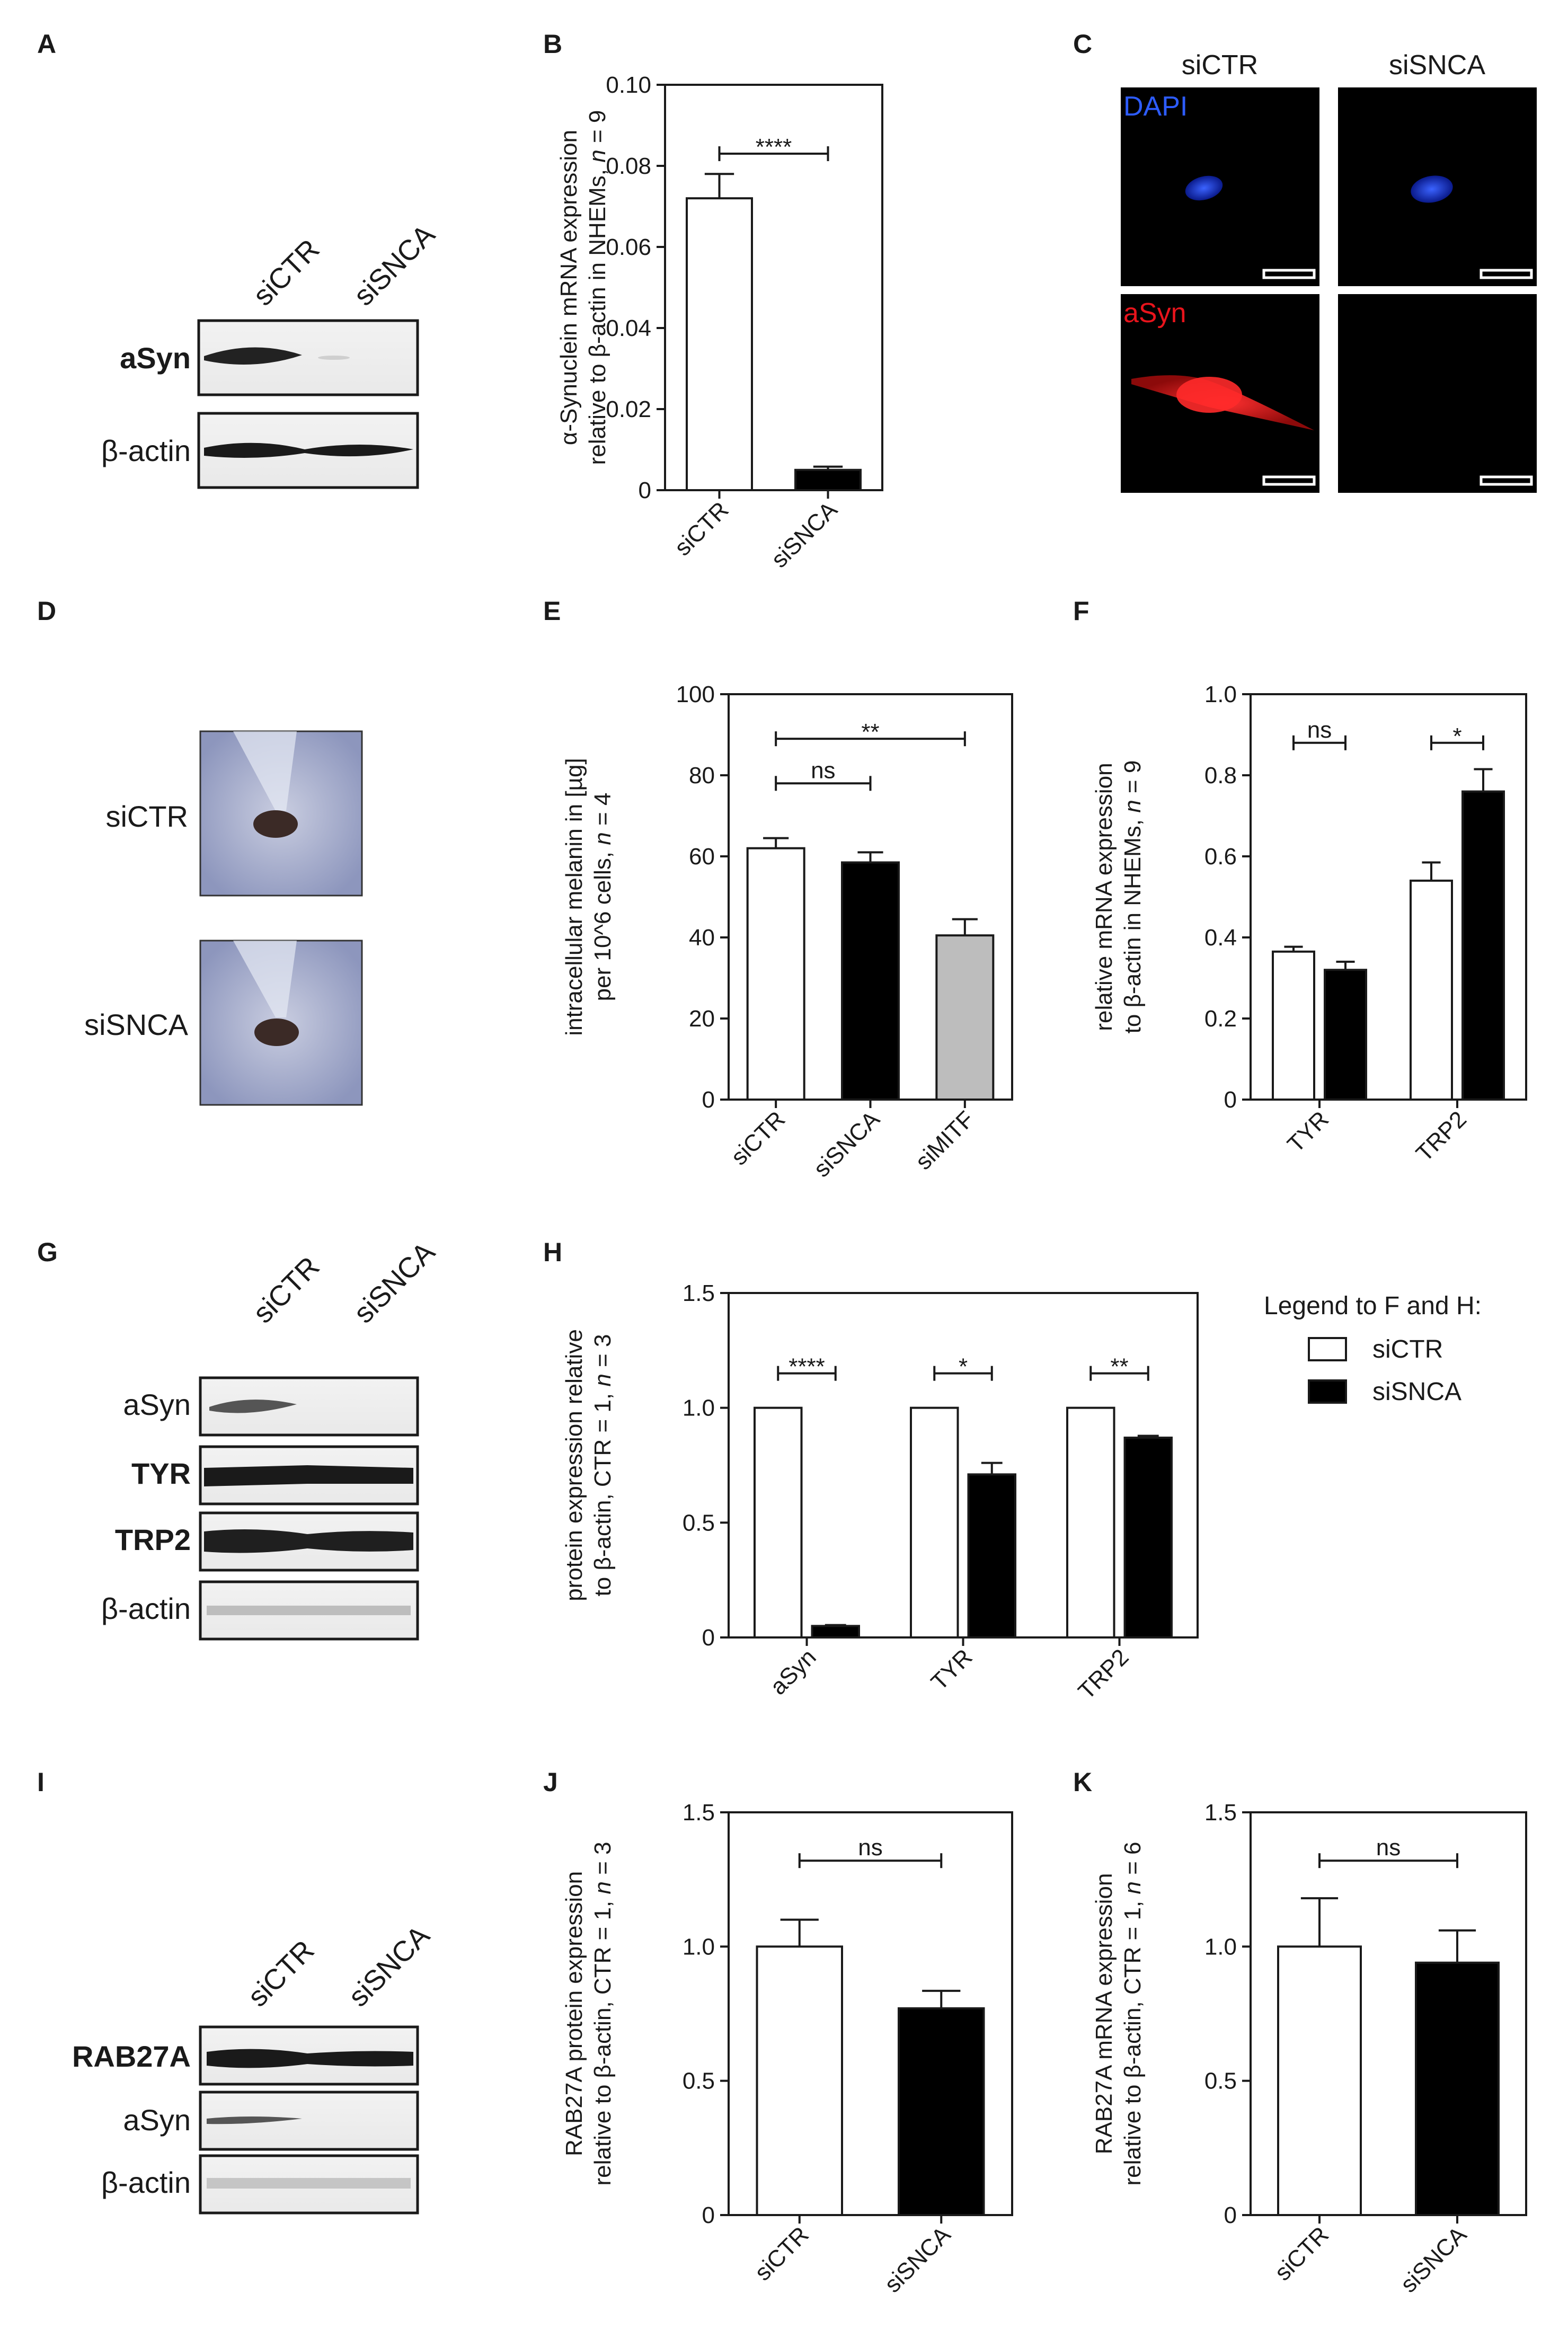  Describe the element at coordinates (394, 1282) in the screenshot. I see `blot-g-lane-2: siSNCA` at that location.